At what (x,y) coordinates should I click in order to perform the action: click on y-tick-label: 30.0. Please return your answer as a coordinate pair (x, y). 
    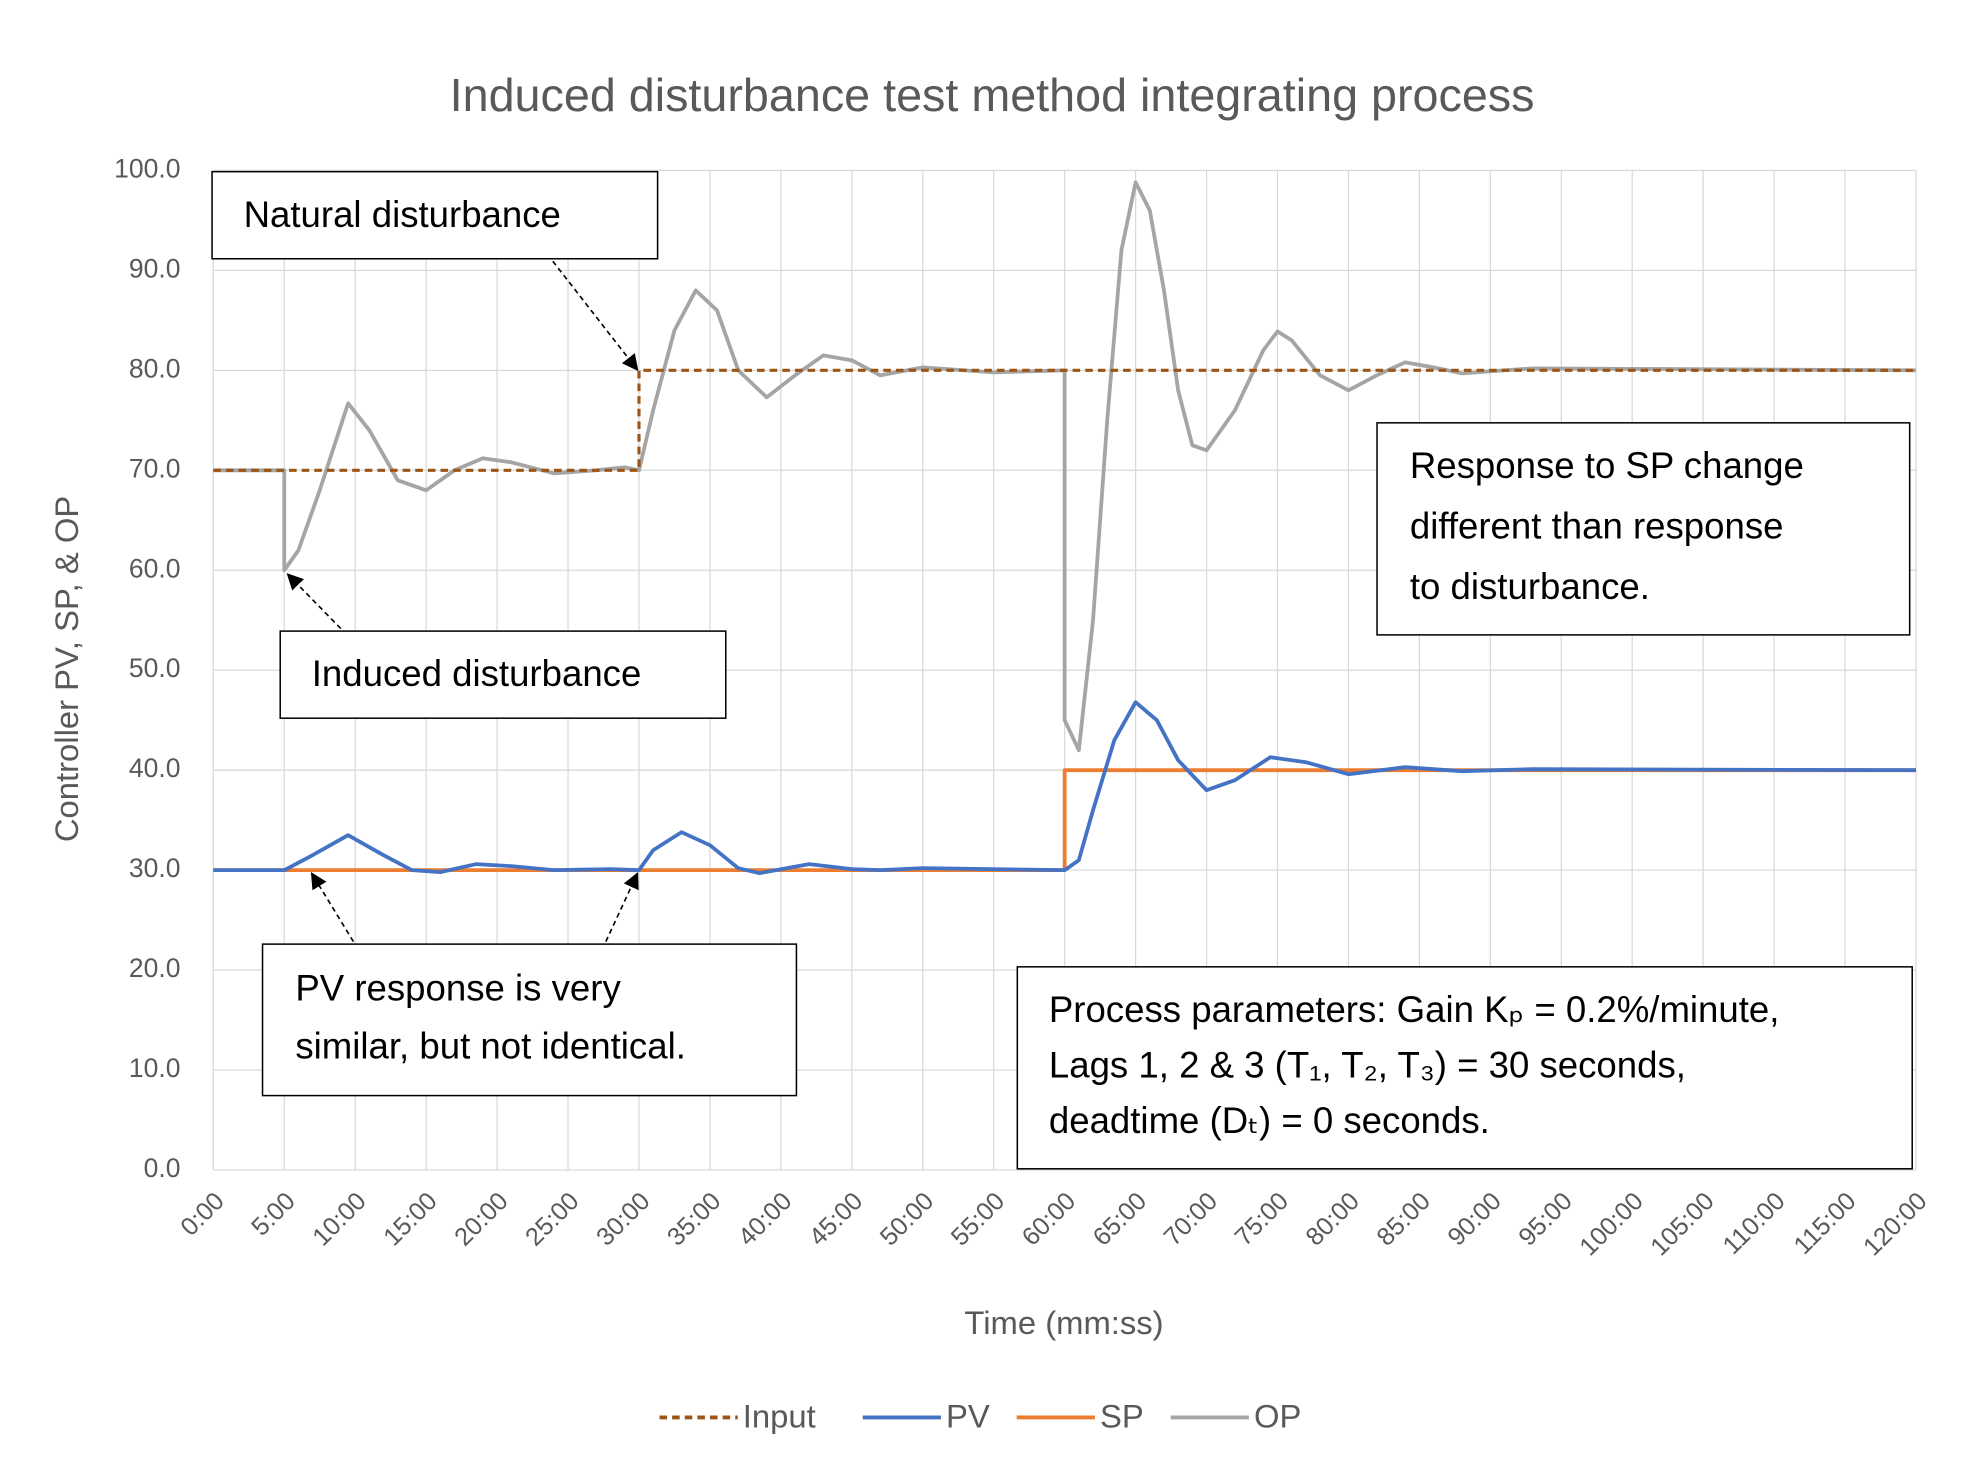
    Looking at the image, I should click on (155, 868).